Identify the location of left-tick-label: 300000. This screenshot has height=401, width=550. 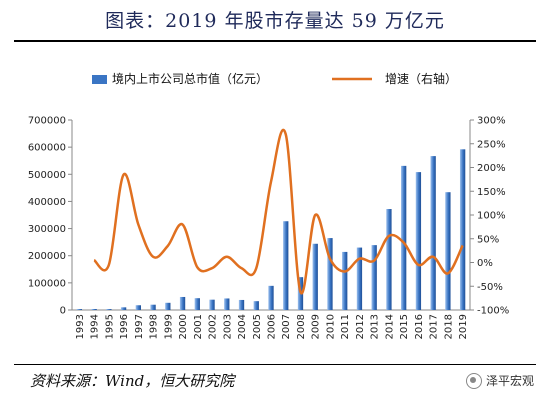
(47, 229).